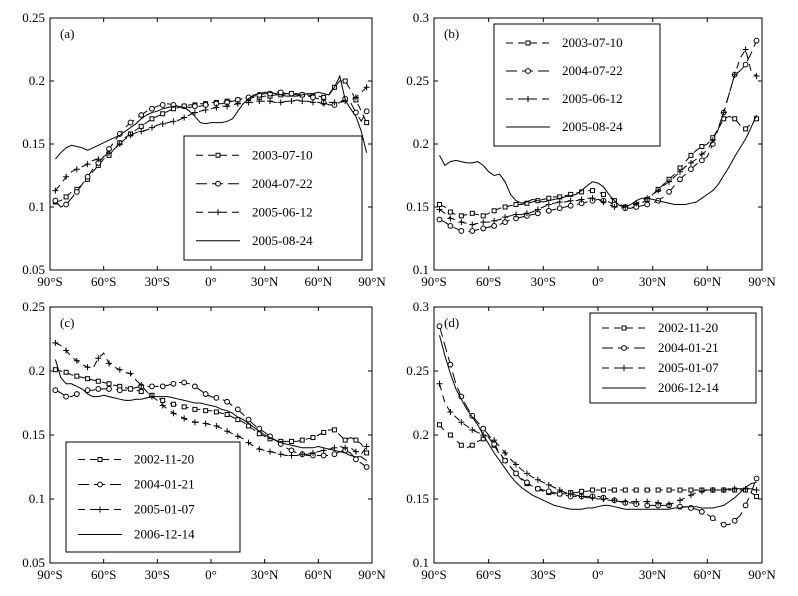 This screenshot has width=798, height=596. What do you see at coordinates (164, 534) in the screenshot?
I see `legend-entry-label: 2006-12-14` at bounding box center [164, 534].